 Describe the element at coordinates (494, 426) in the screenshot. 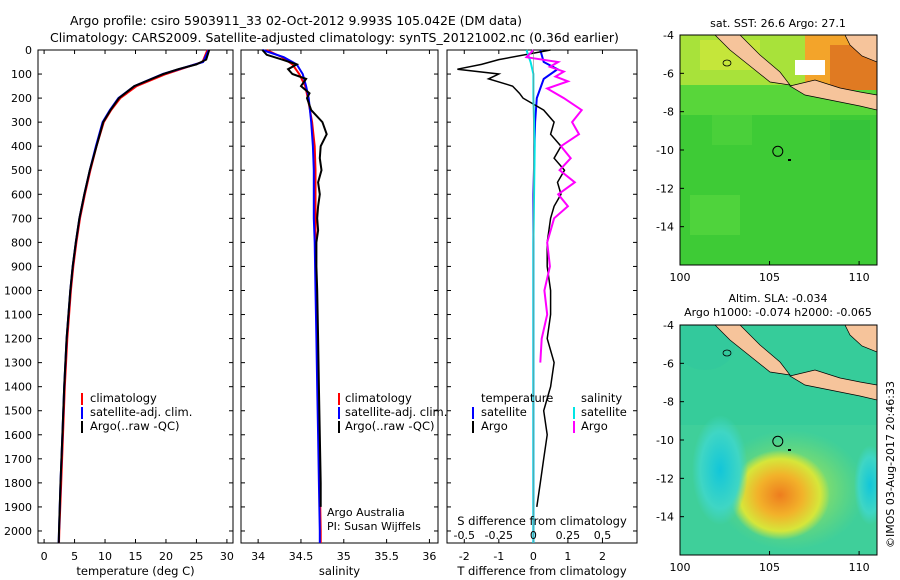

I see `legend-t-argo: Argo` at that location.